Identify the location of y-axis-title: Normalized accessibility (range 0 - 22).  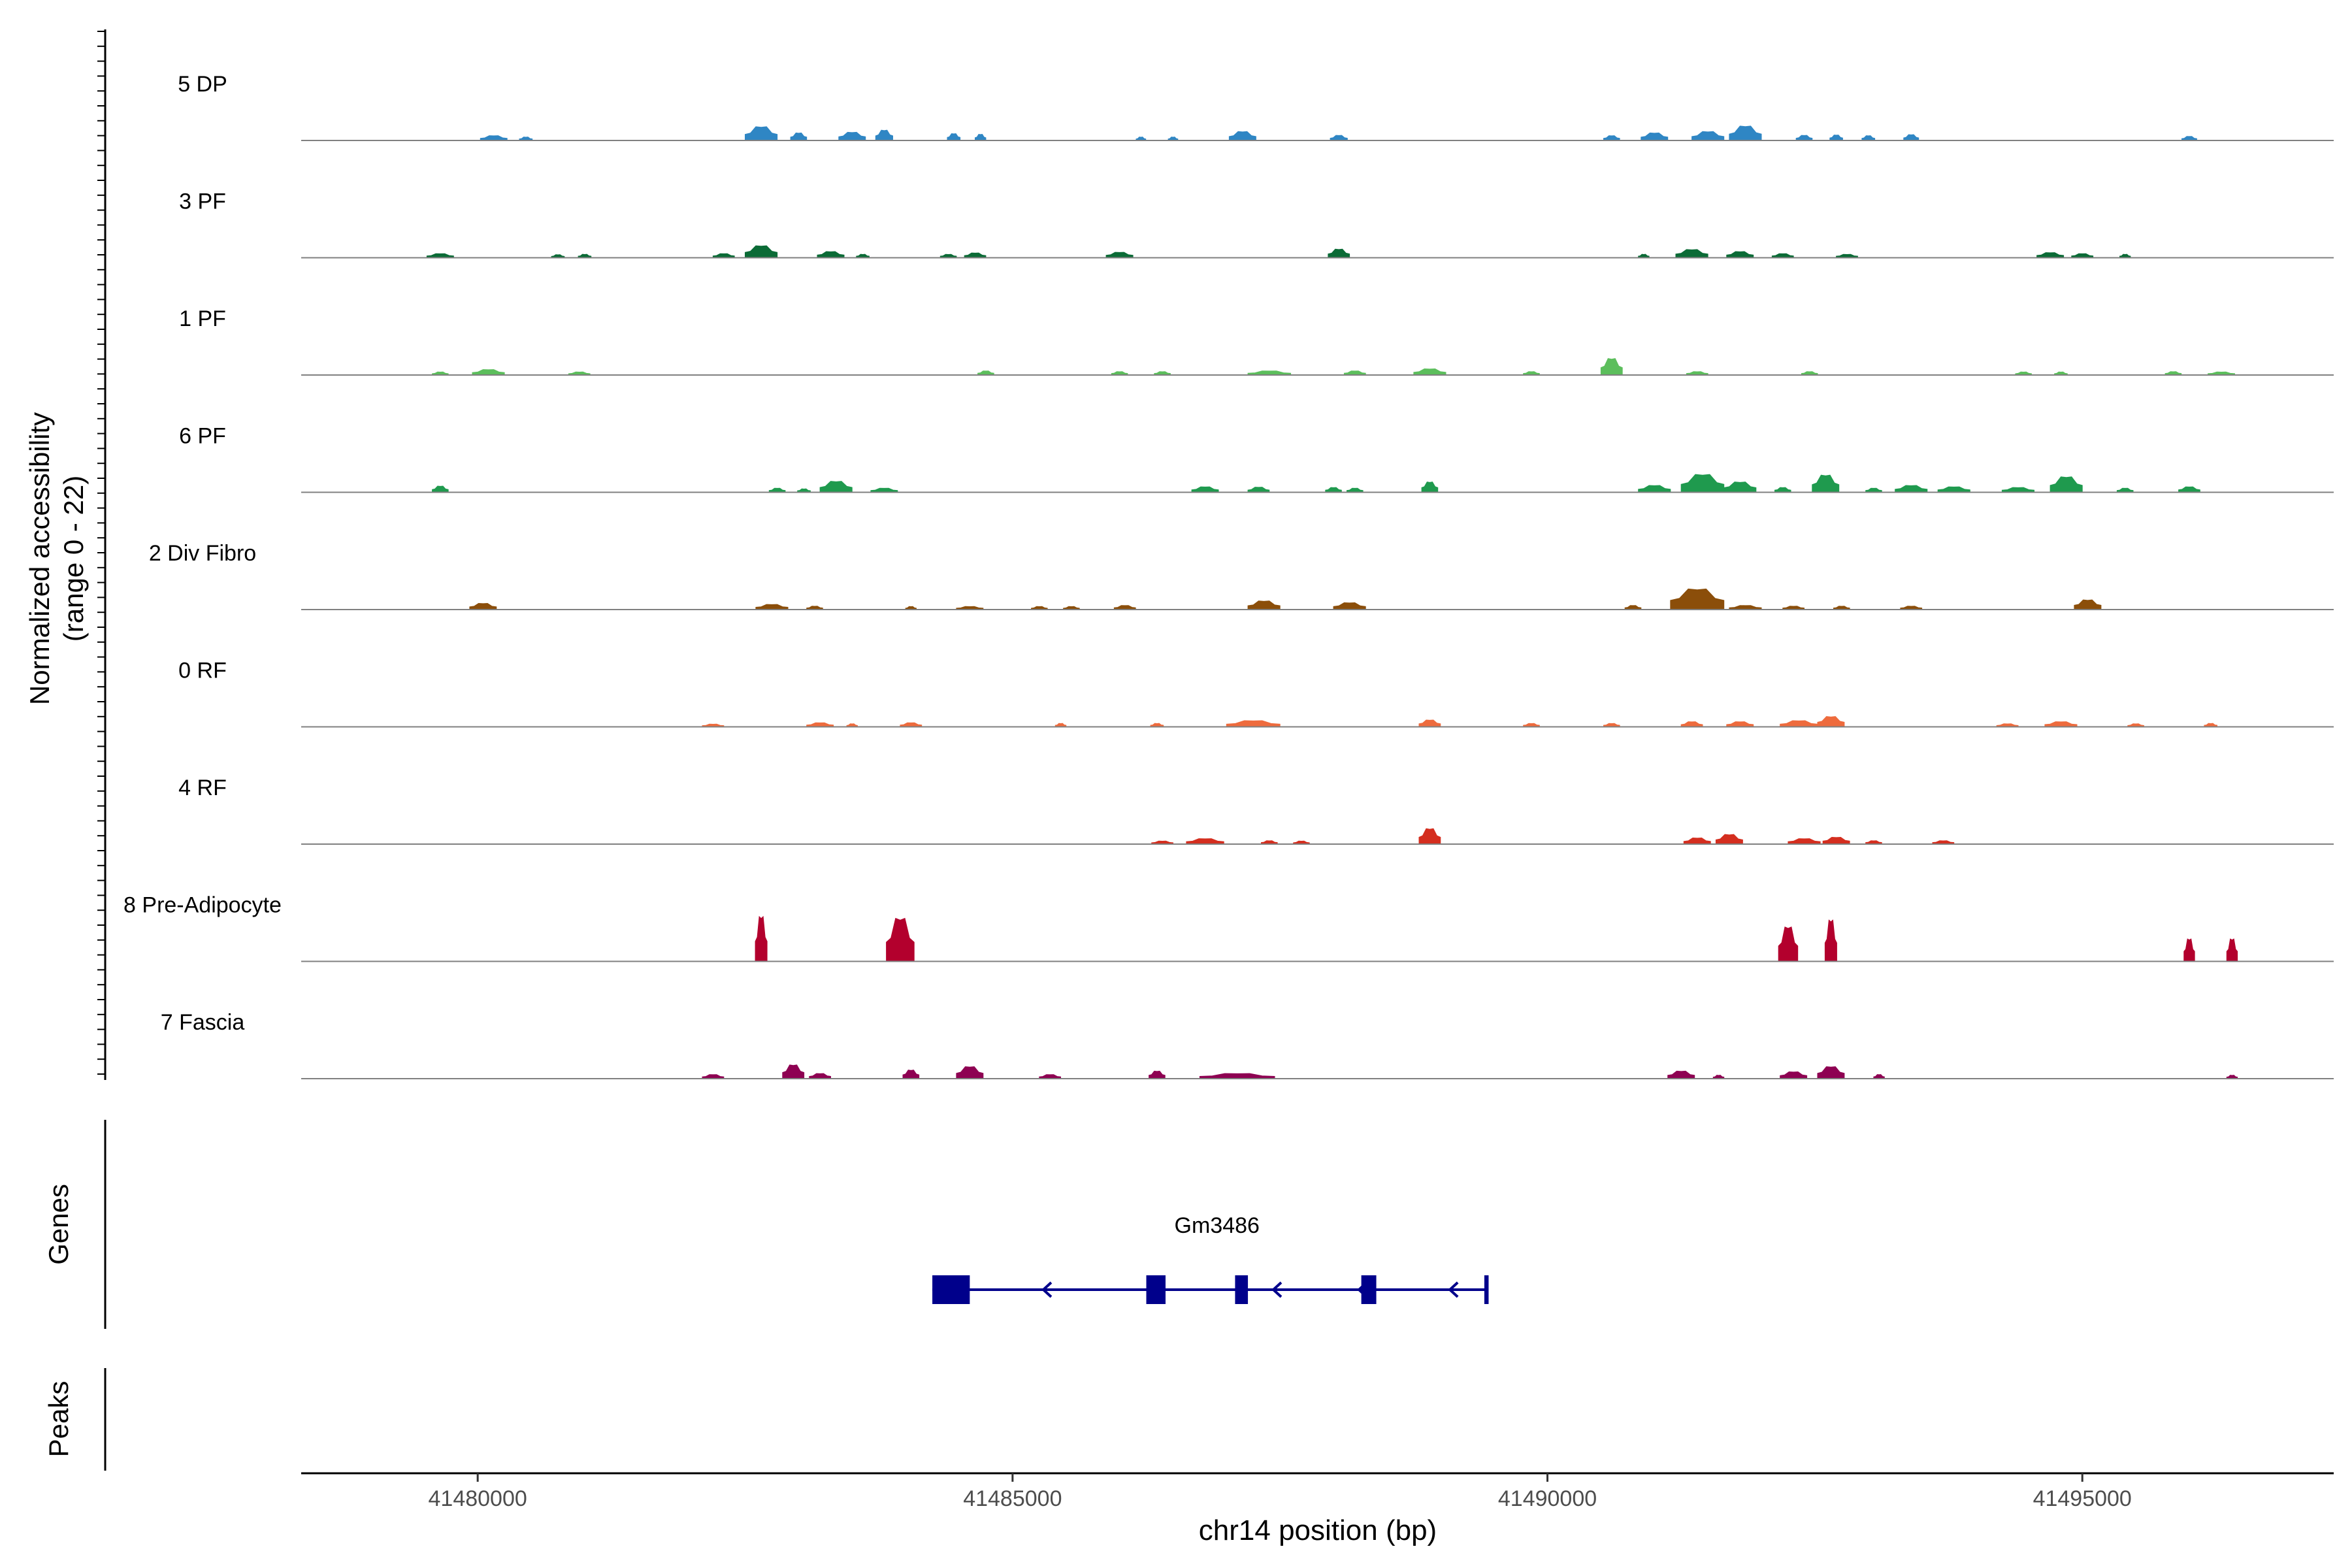
(56, 558).